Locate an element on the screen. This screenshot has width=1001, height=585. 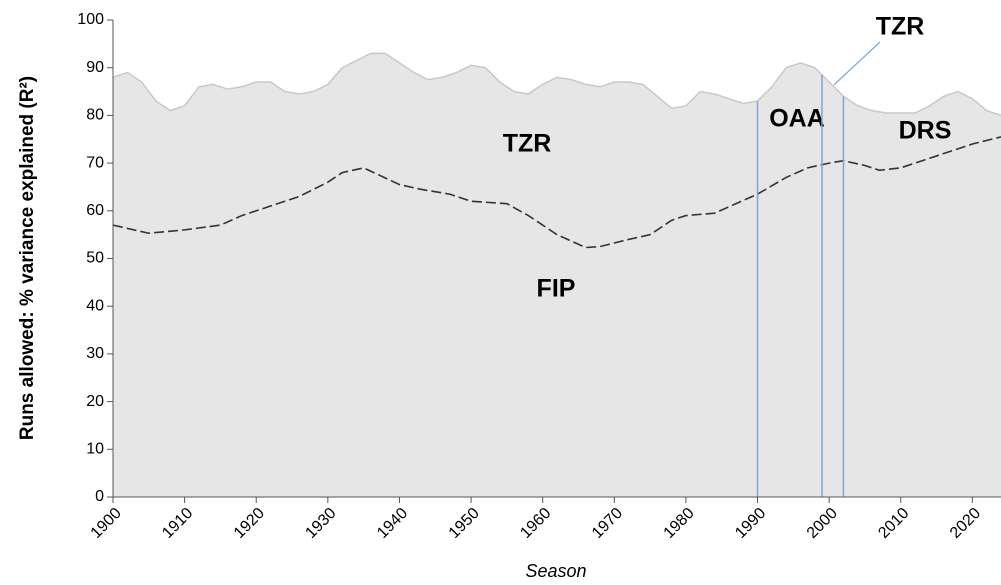
x-tick-label: 1970 is located at coordinates (607, 523).